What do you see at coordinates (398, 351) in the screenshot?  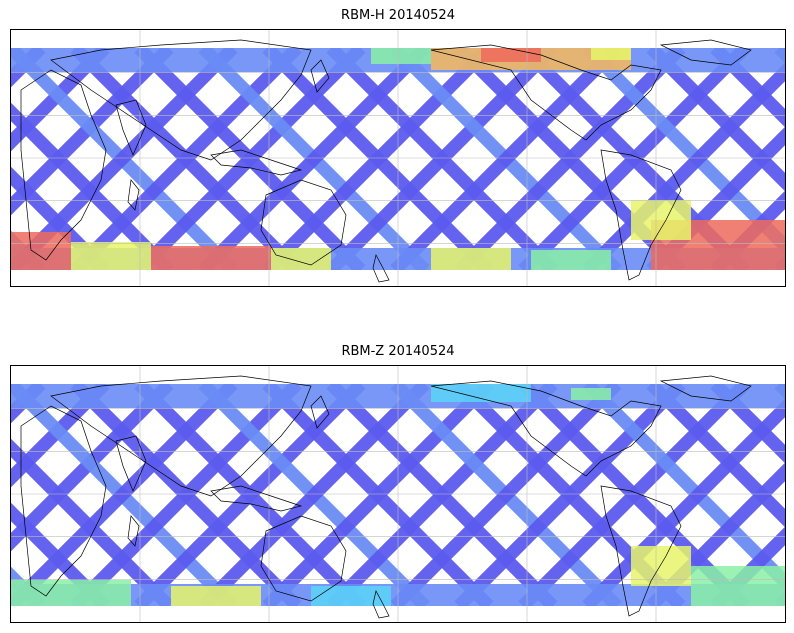 I see `panel-title: RBM-Z 20140524` at bounding box center [398, 351].